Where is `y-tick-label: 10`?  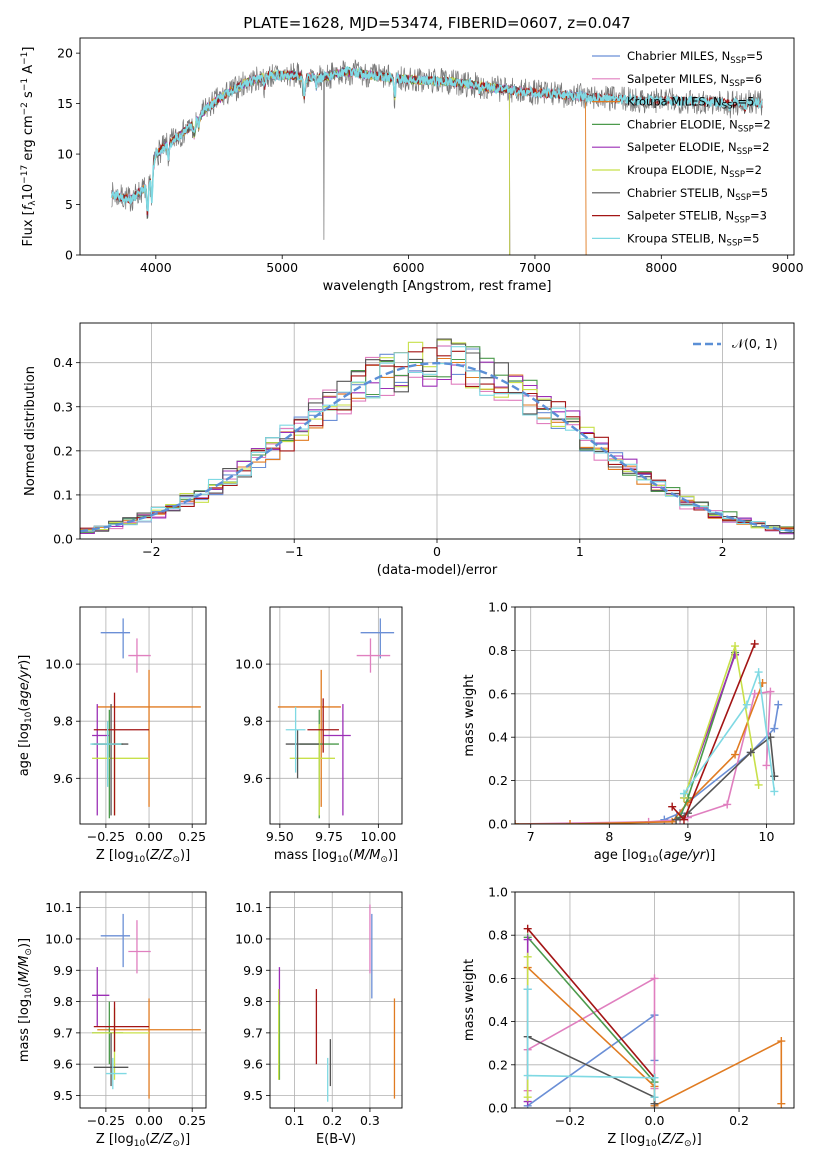
y-tick-label: 10 is located at coordinates (65, 154).